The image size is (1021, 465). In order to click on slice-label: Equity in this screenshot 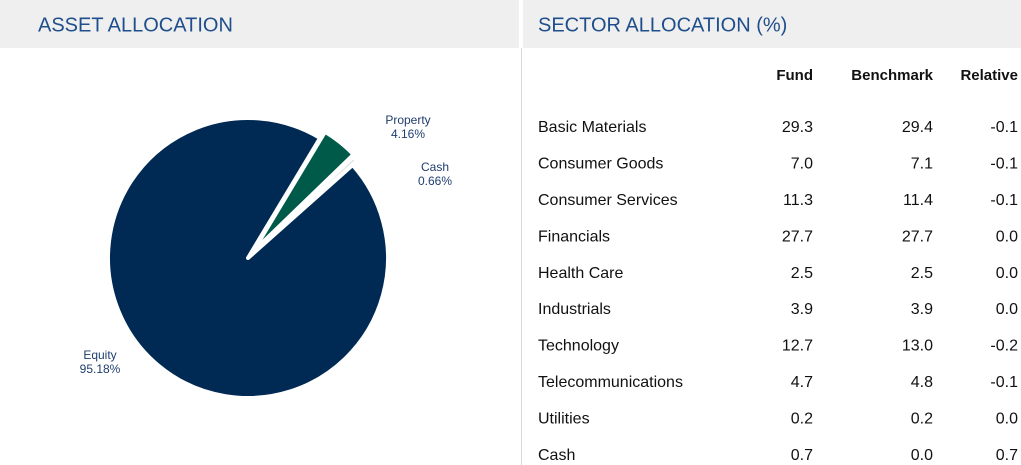, I will do `click(99, 355)`.